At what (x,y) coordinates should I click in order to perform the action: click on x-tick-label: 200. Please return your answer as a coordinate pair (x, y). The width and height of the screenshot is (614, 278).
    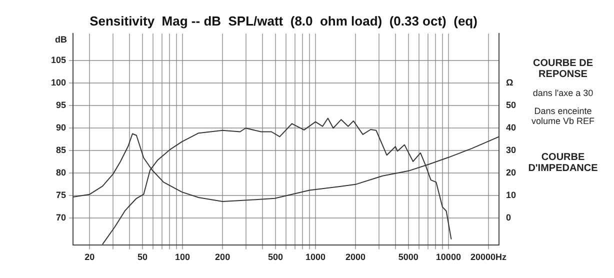
    Looking at the image, I should click on (222, 257).